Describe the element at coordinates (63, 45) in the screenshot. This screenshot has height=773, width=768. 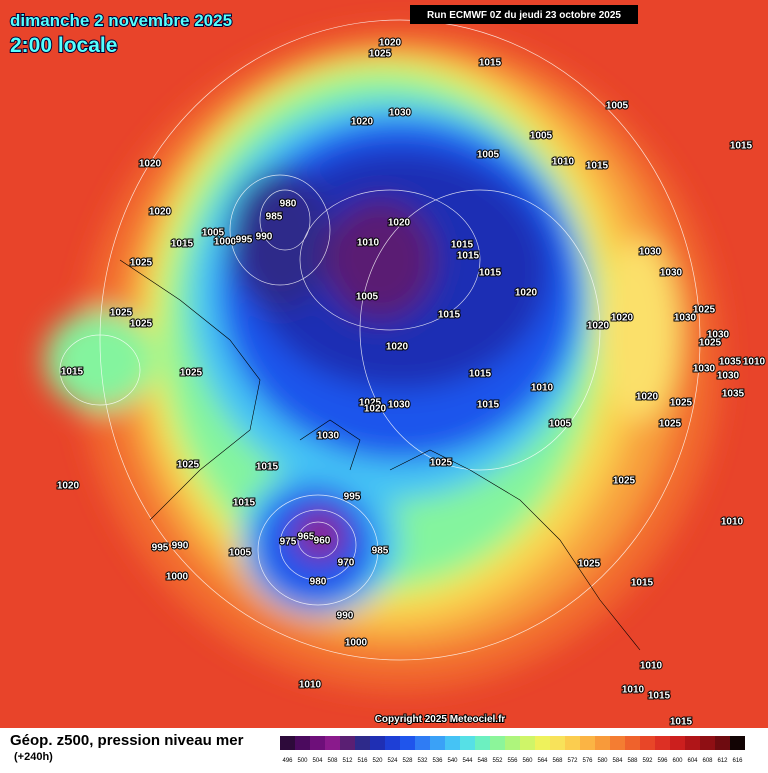
I see `subtitle: 2:00 locale` at that location.